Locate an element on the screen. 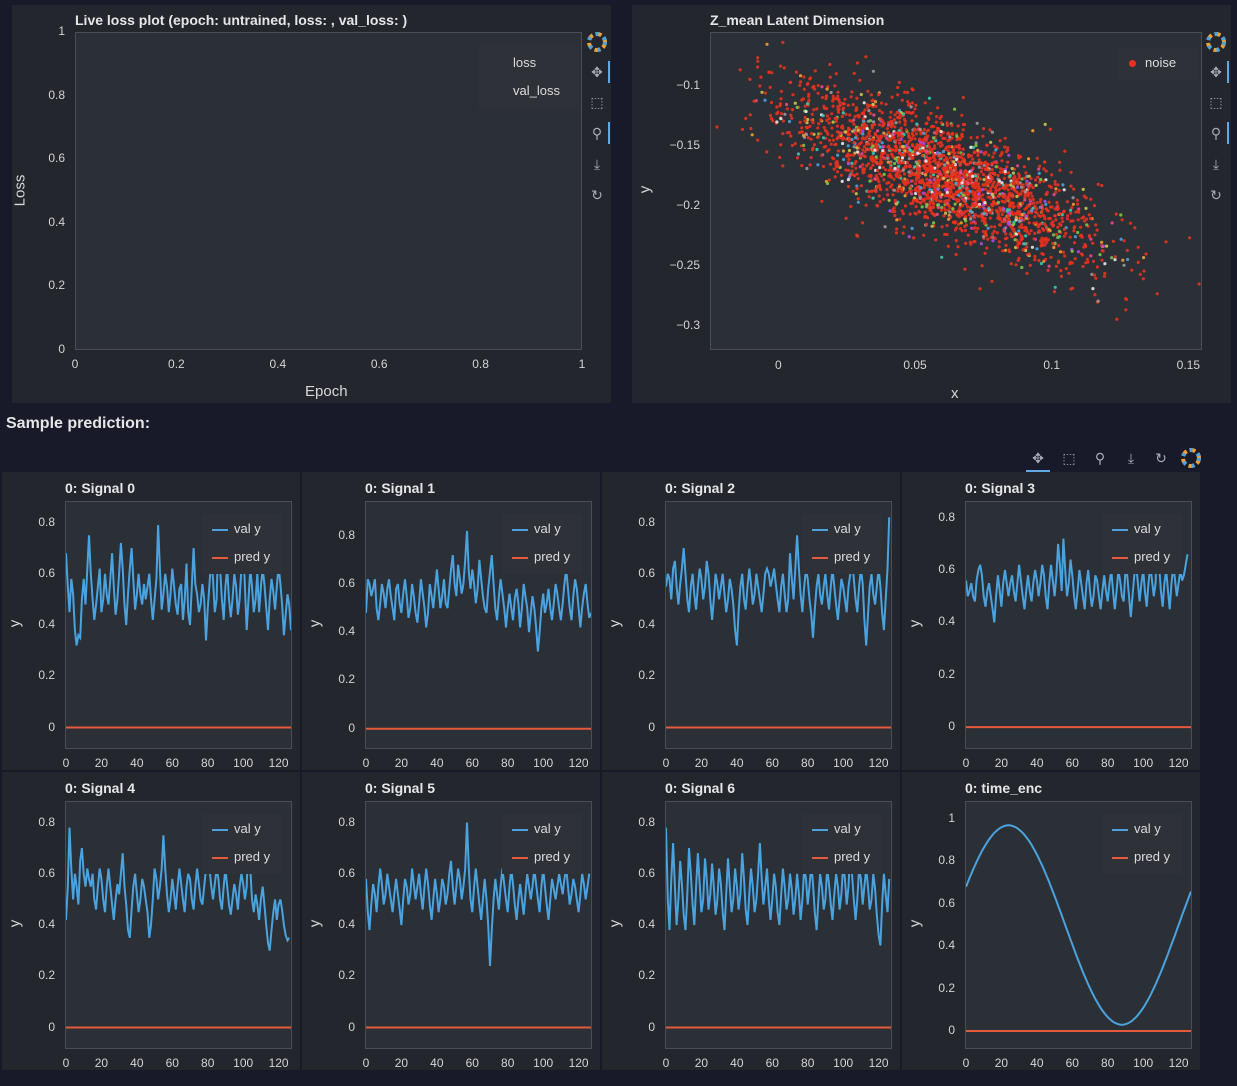 The width and height of the screenshot is (1237, 1086). signal-legend: val y pred y is located at coordinates (542, 844).